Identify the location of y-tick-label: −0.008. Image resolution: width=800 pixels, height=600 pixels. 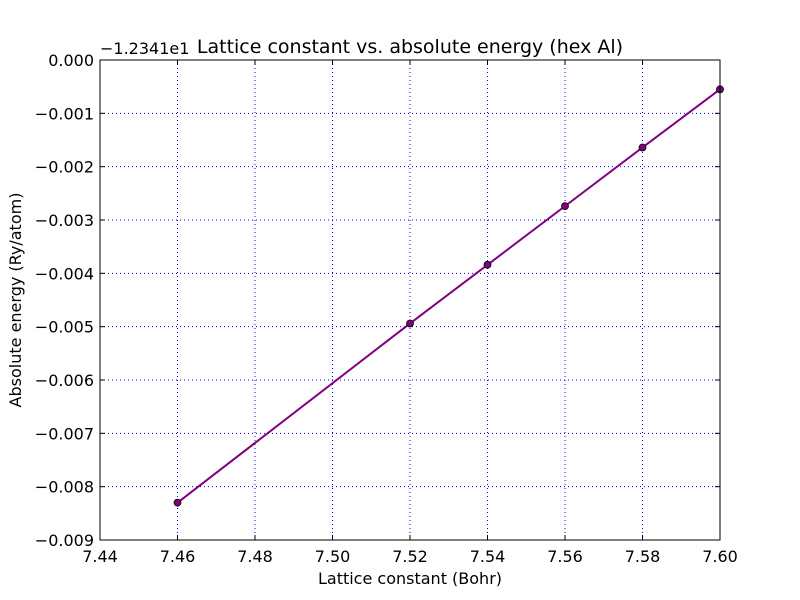
(64, 487).